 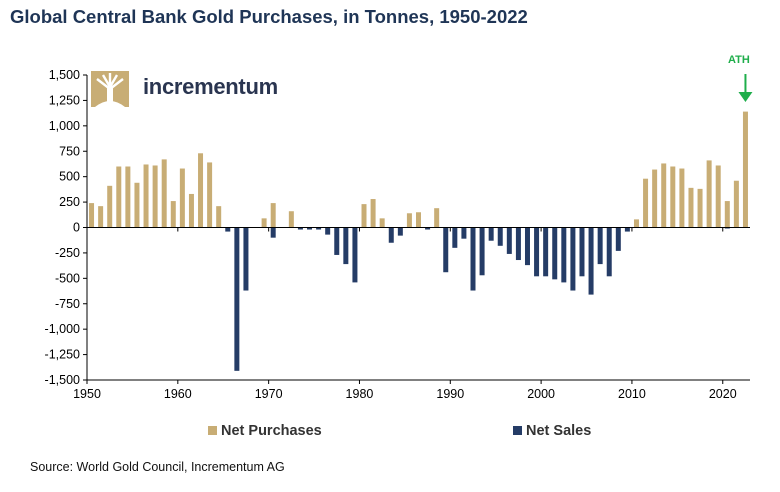 I want to click on purchase-bar-2015, so click(x=682, y=198).